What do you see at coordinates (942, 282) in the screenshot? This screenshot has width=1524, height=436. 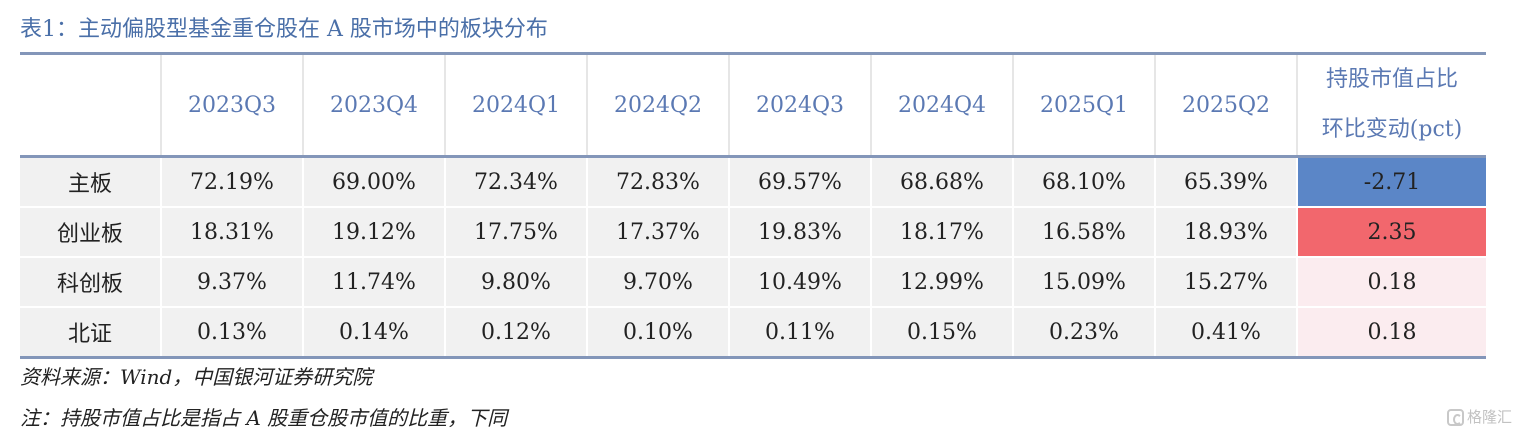 I see `table-cell: 12.99%` at bounding box center [942, 282].